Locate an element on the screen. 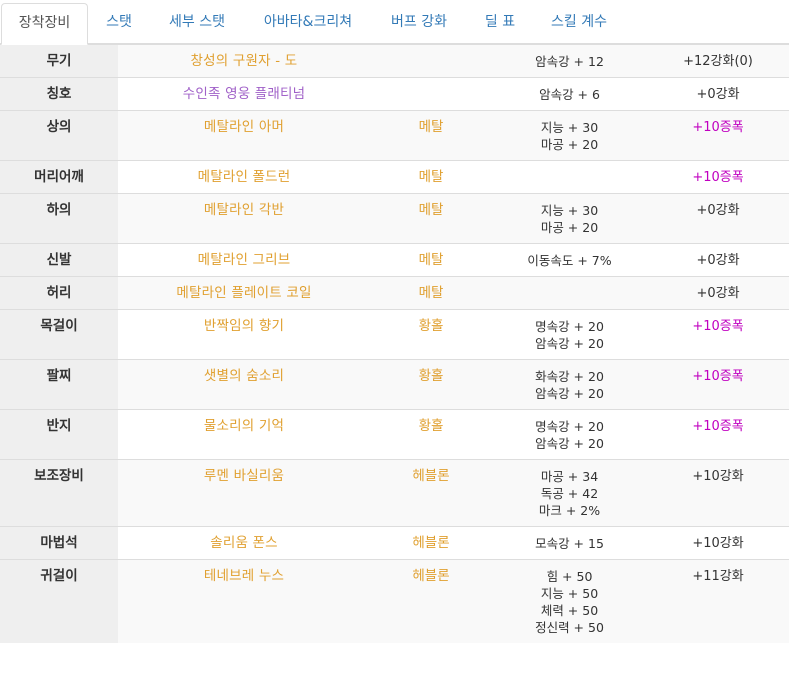 This screenshot has width=789, height=694. item-name: 테네브레 누스 is located at coordinates (244, 601).